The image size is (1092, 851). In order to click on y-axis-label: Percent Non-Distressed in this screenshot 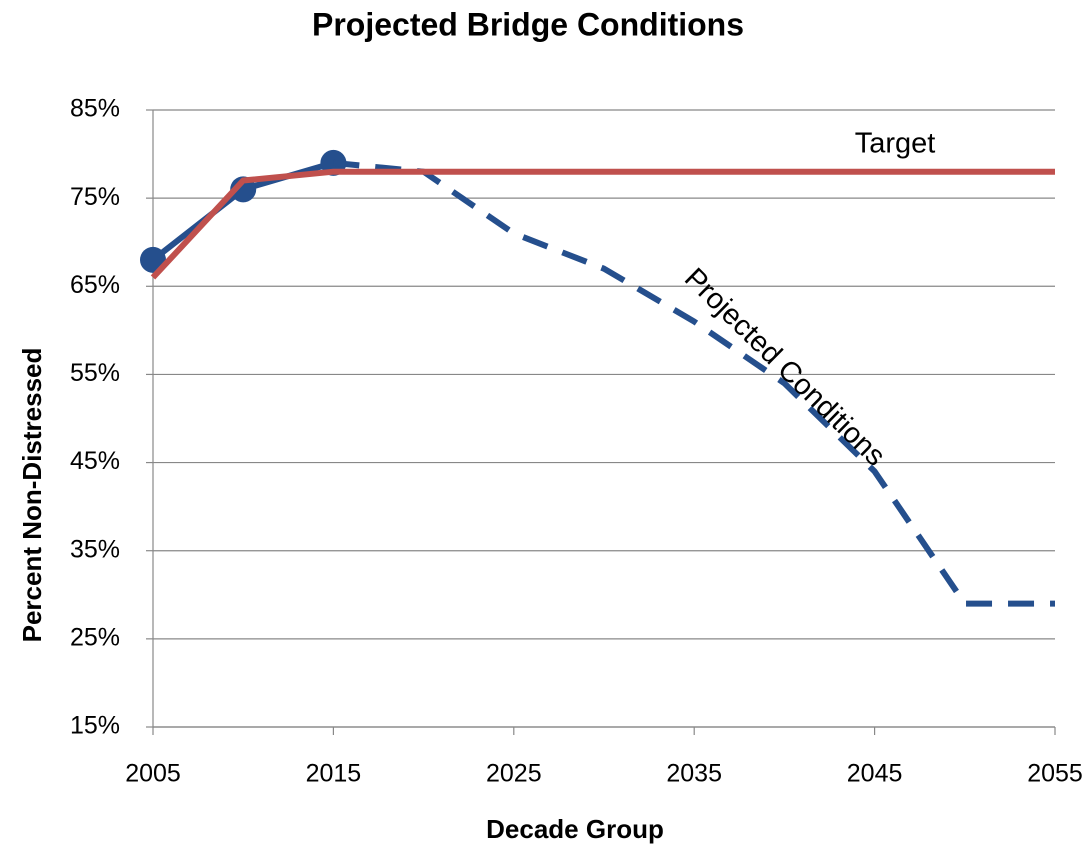, I will do `click(32, 495)`.